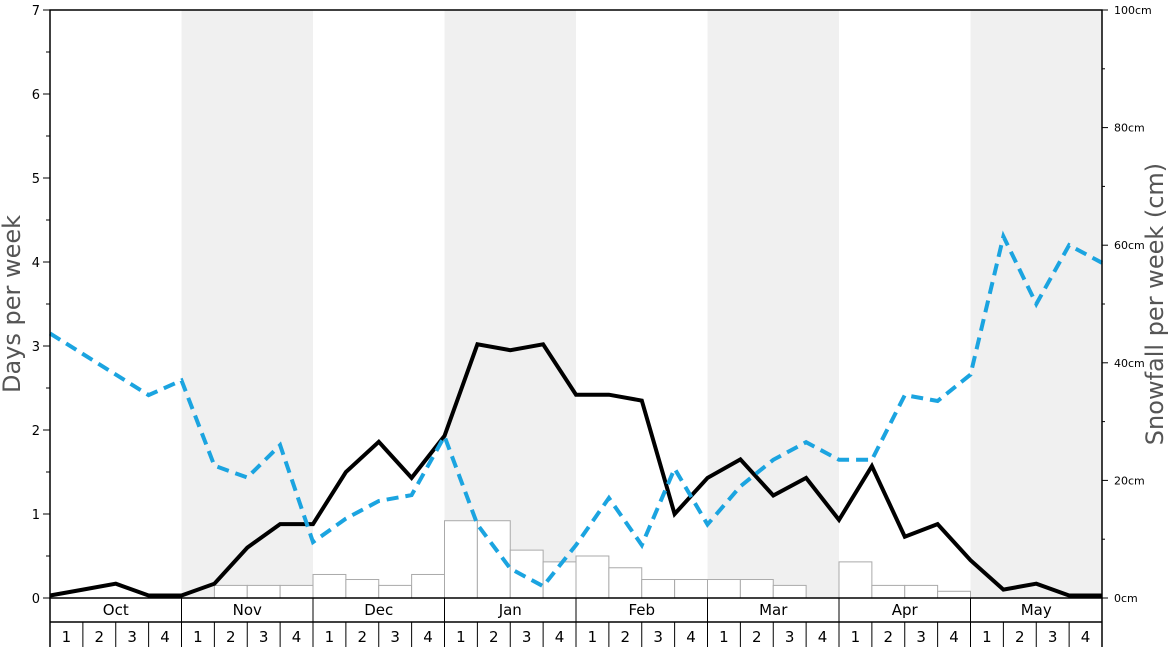 This screenshot has width=1168, height=648. I want to click on month-band-nov, so click(247, 304).